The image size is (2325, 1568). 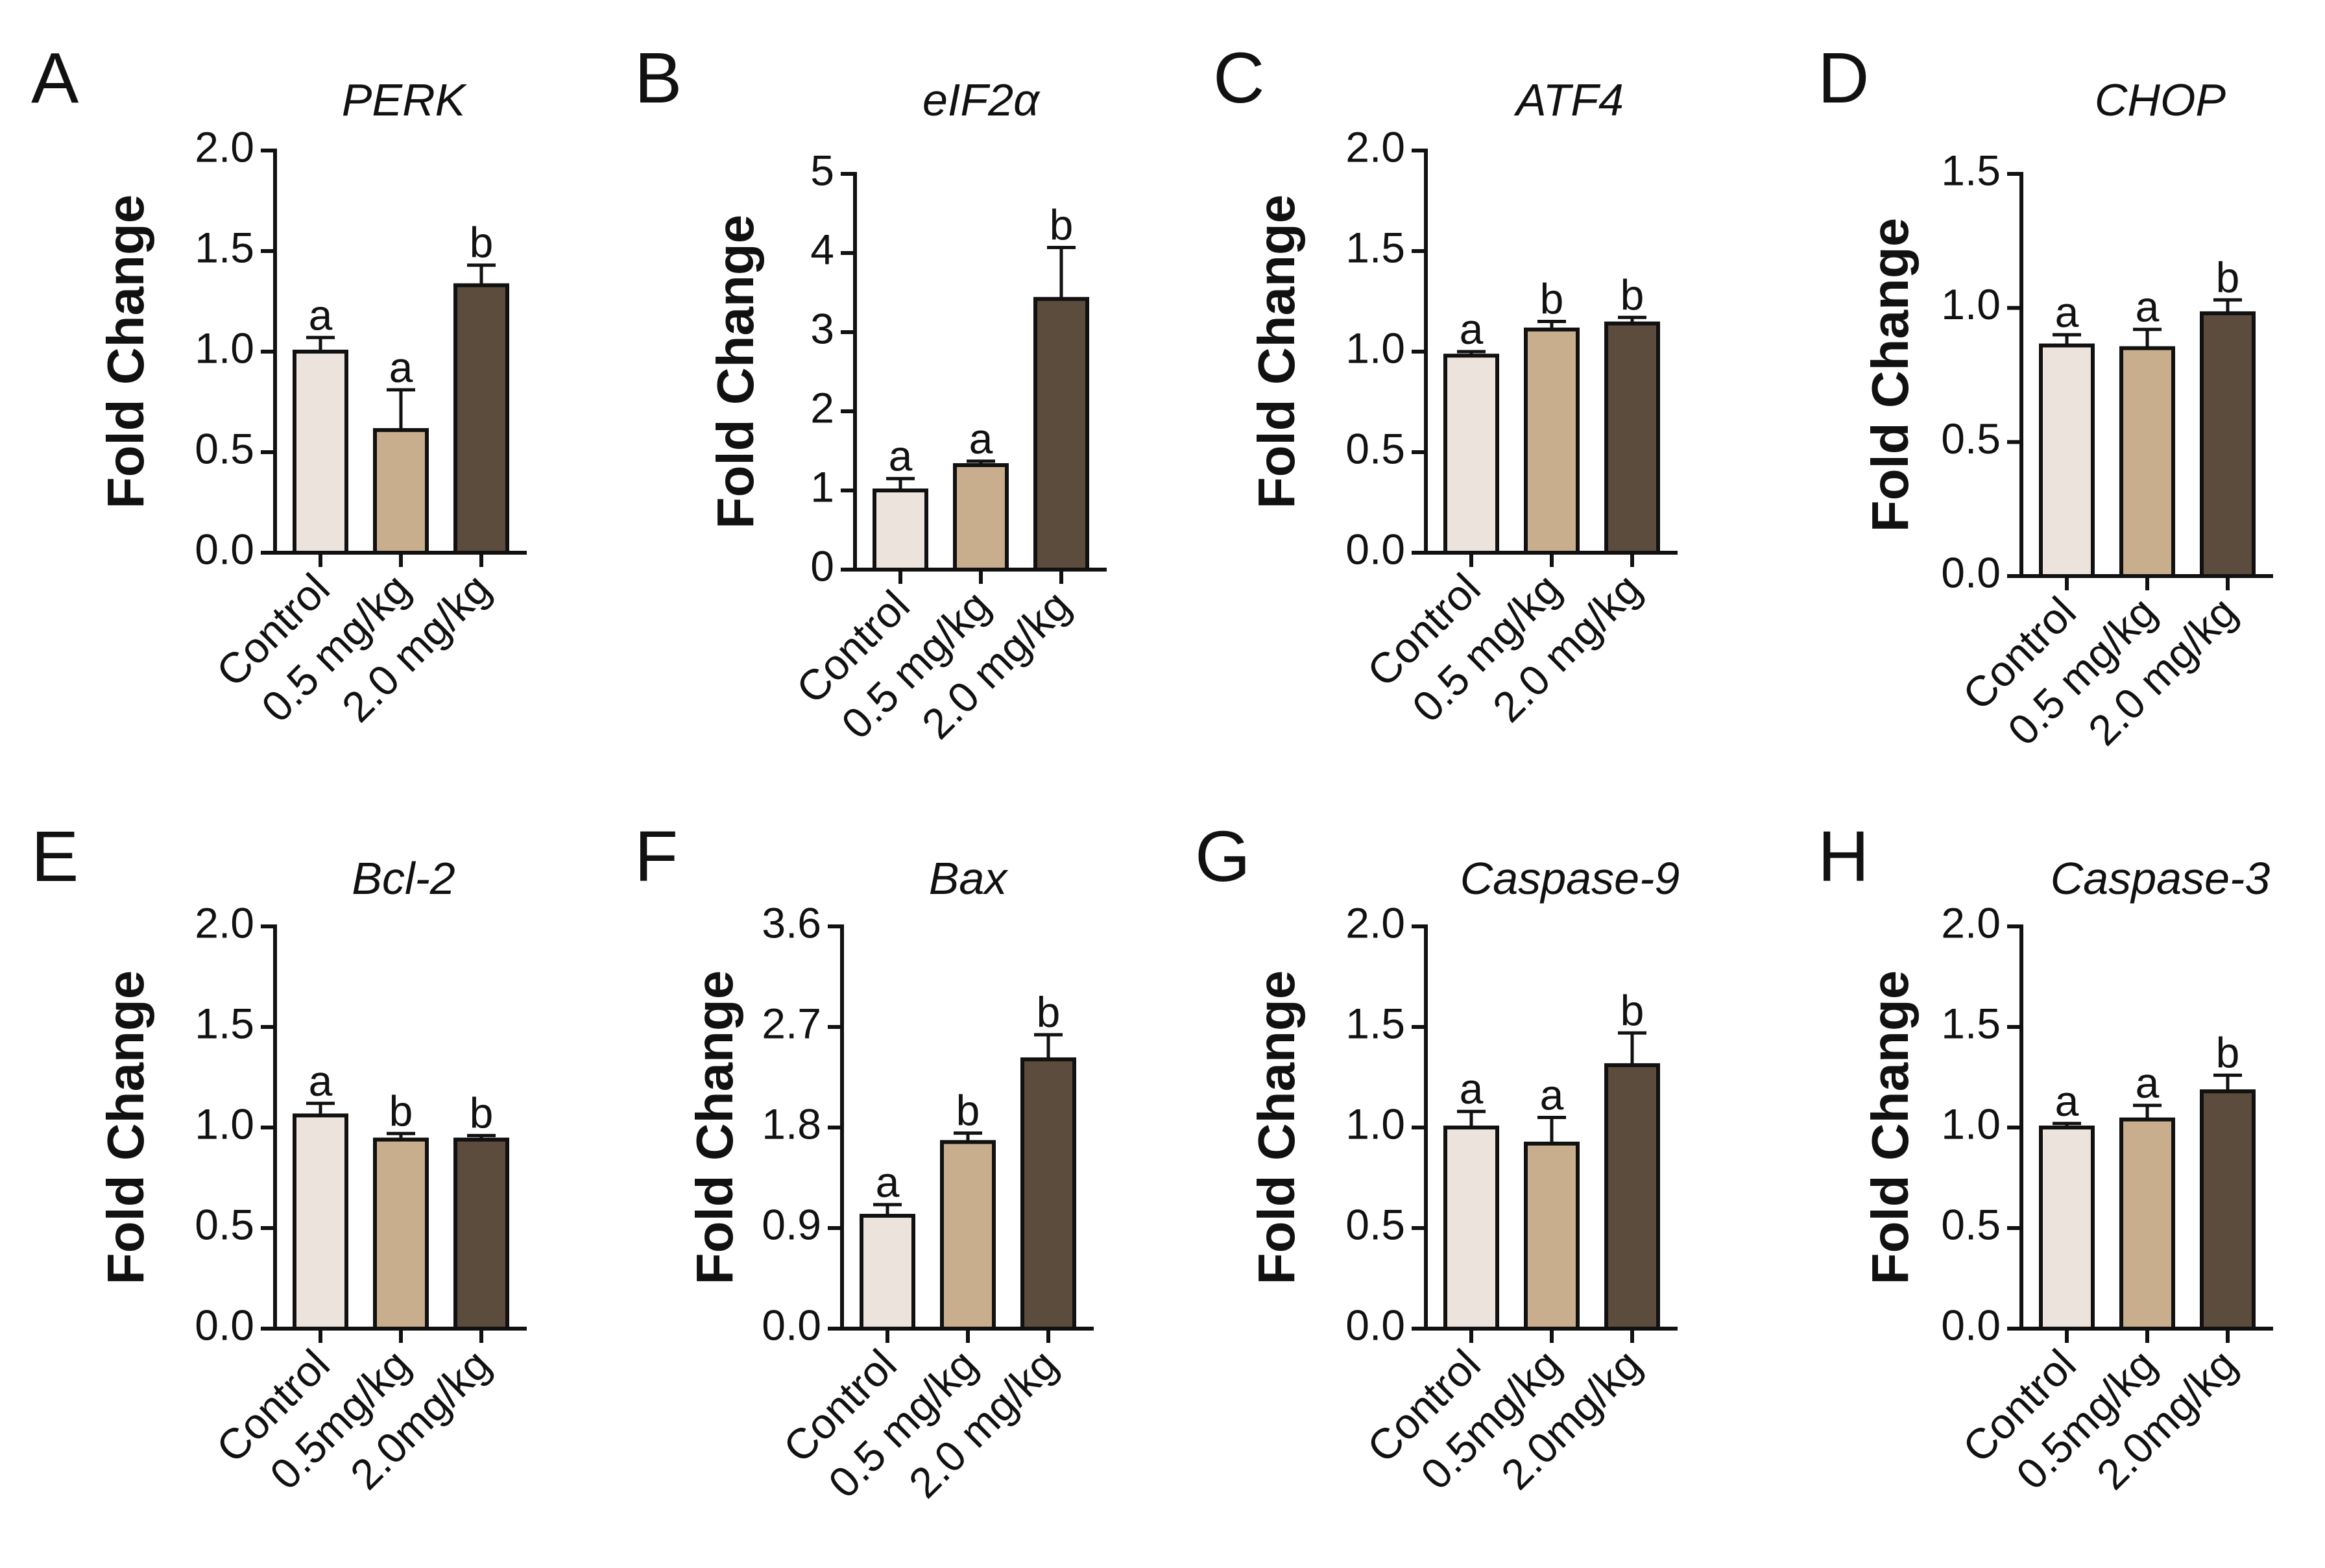 What do you see at coordinates (969, 878) in the screenshot?
I see `chart-title: Bax` at bounding box center [969, 878].